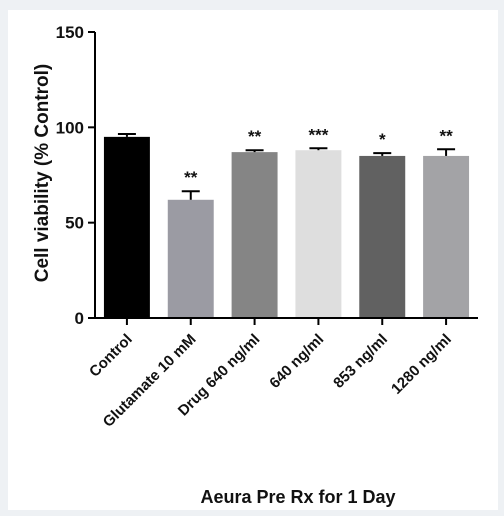 This screenshot has width=504, height=516. I want to click on y-axis-label: Cell viability (% Control), so click(42, 173).